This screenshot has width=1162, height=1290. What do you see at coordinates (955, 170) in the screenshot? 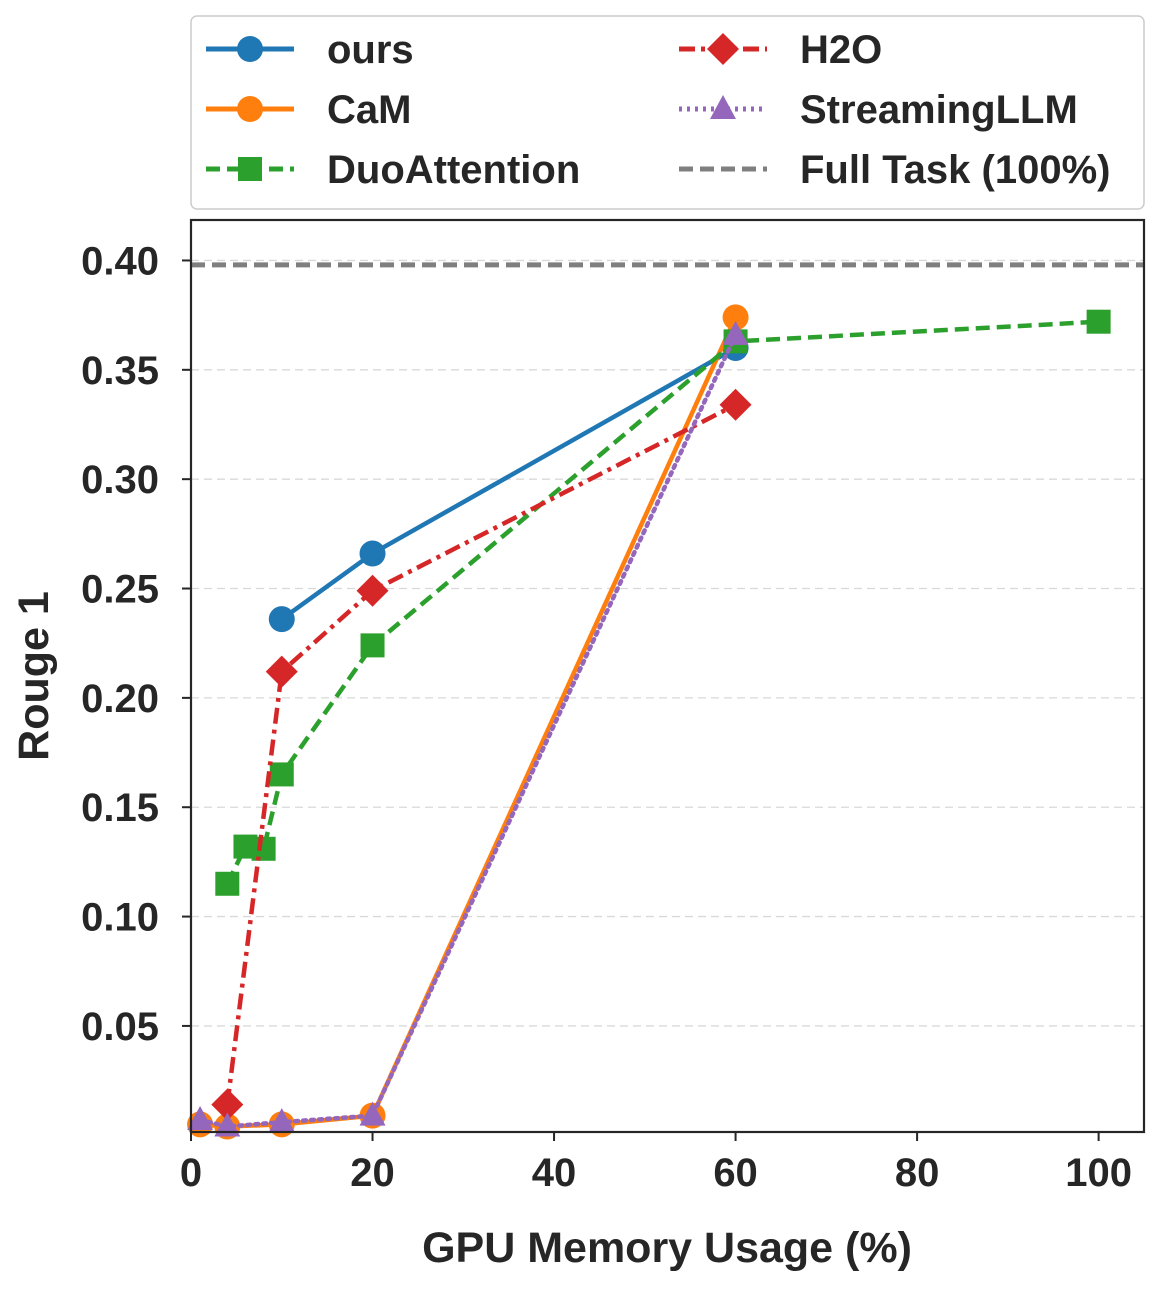
I see `legend-label: Full Task (100%)` at bounding box center [955, 170].